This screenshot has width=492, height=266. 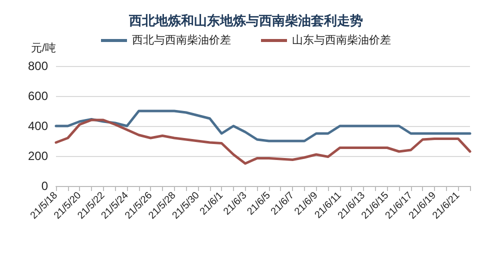 What do you see at coordinates (44, 186) in the screenshot?
I see `y-tick-label: 0` at bounding box center [44, 186].